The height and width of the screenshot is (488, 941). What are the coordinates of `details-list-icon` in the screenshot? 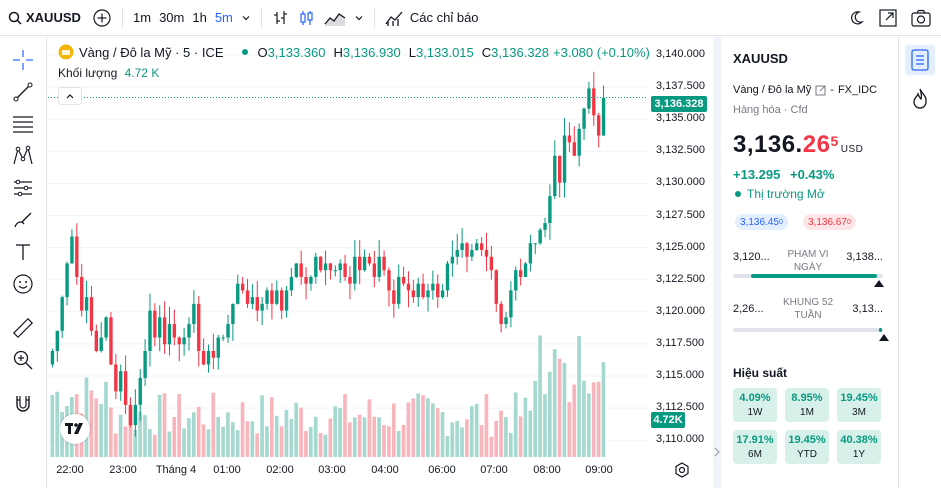 It's located at (920, 60).